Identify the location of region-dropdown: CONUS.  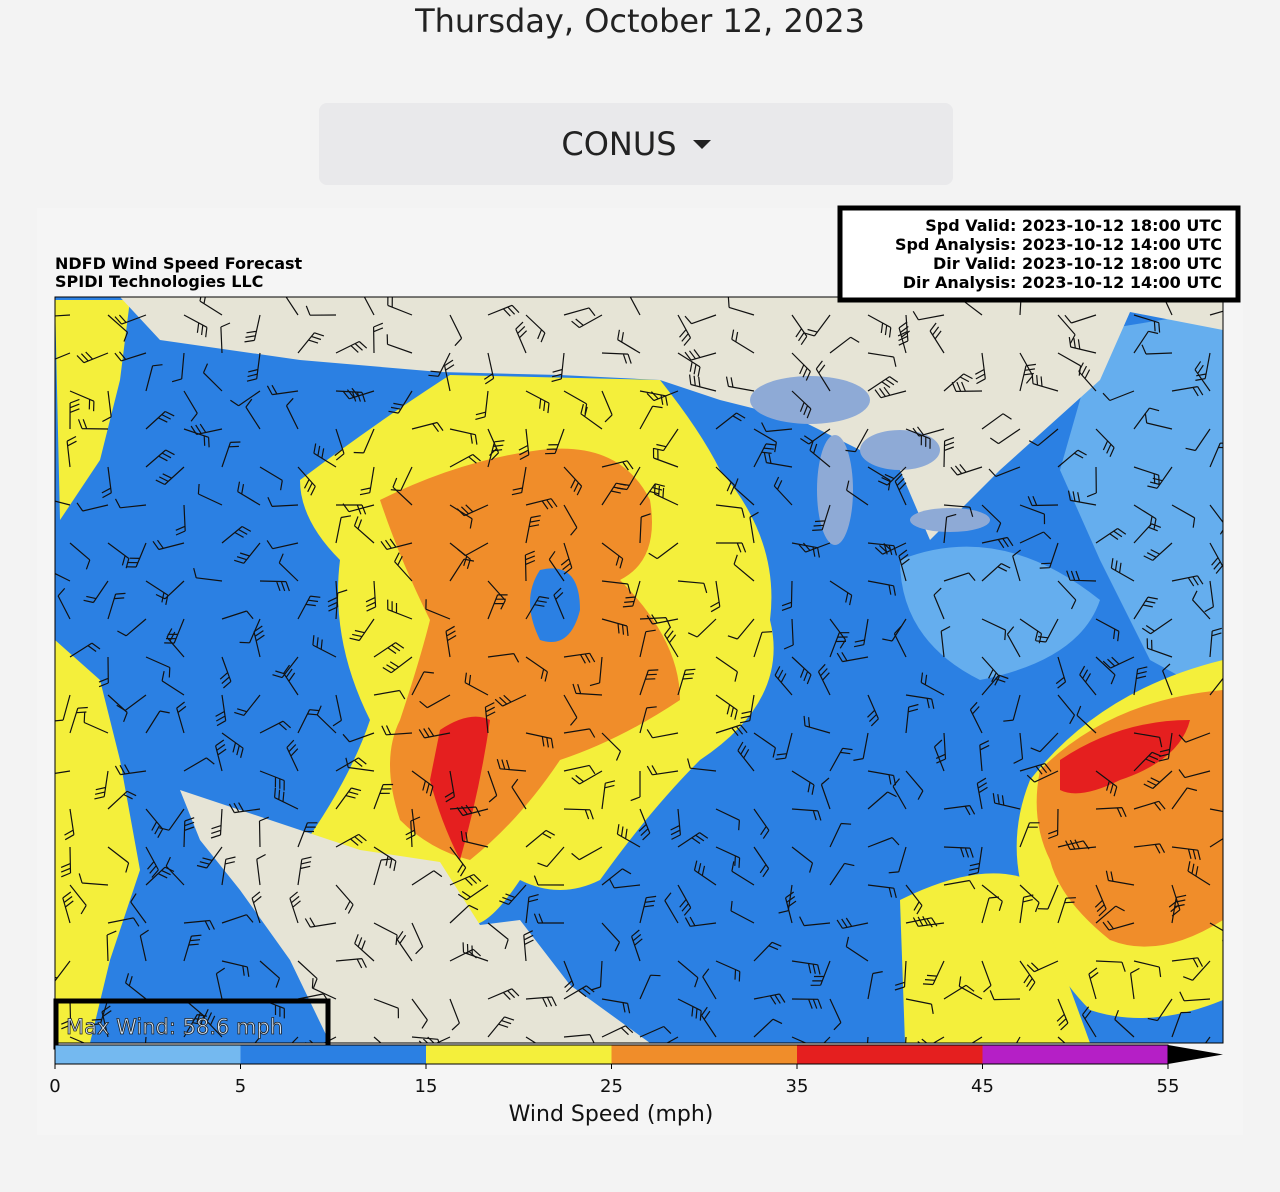
(636, 144).